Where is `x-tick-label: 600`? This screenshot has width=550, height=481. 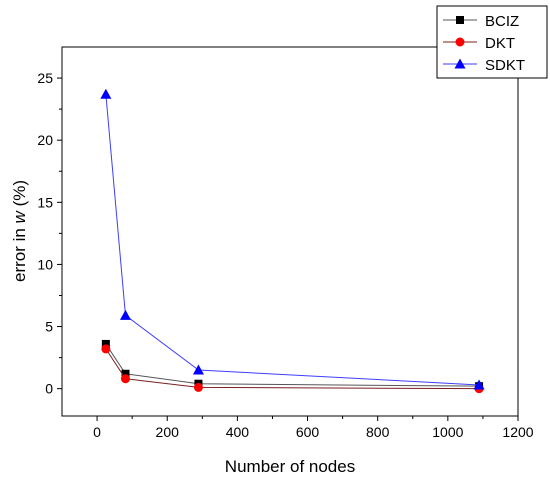 x-tick-label: 600 is located at coordinates (308, 432).